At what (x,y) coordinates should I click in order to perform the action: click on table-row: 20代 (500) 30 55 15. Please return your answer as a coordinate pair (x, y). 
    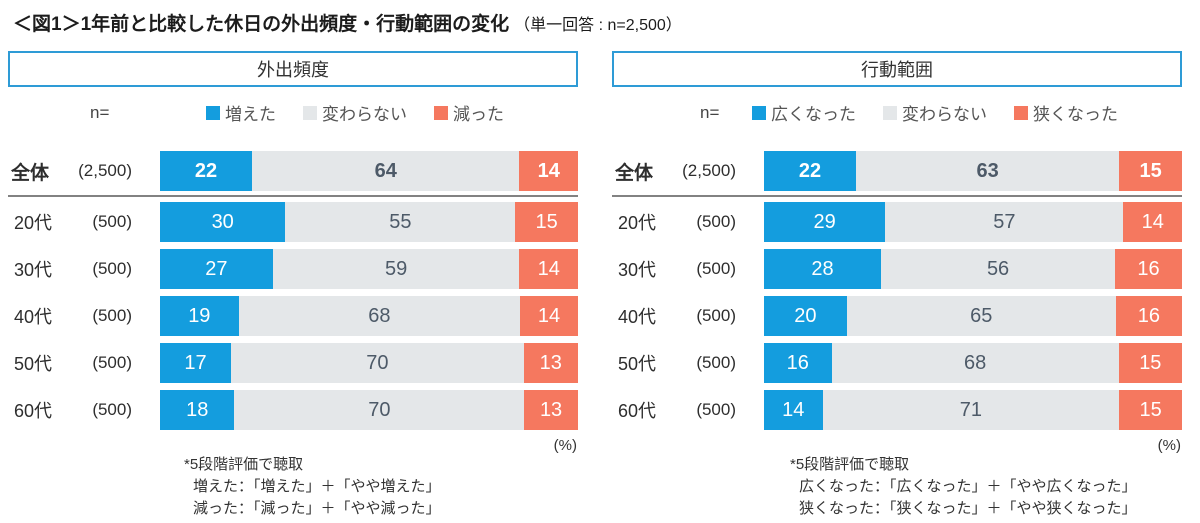
    Looking at the image, I should click on (293, 222).